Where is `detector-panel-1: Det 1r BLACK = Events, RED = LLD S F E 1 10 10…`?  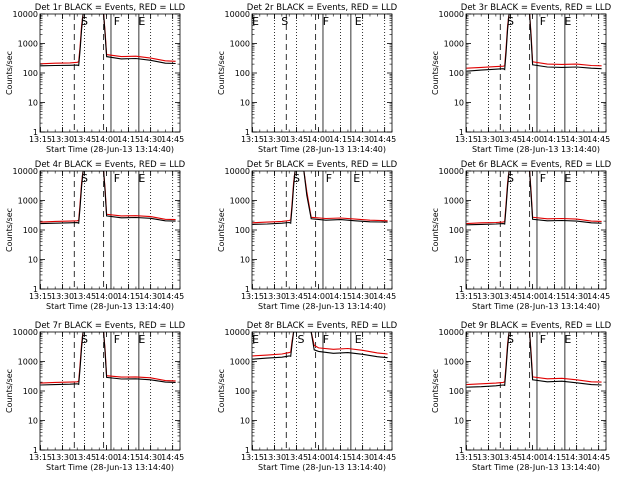 detector-panel-1: Det 1r BLACK = Events, RED = LLD S F E 1 10 10… is located at coordinates (95, 78).